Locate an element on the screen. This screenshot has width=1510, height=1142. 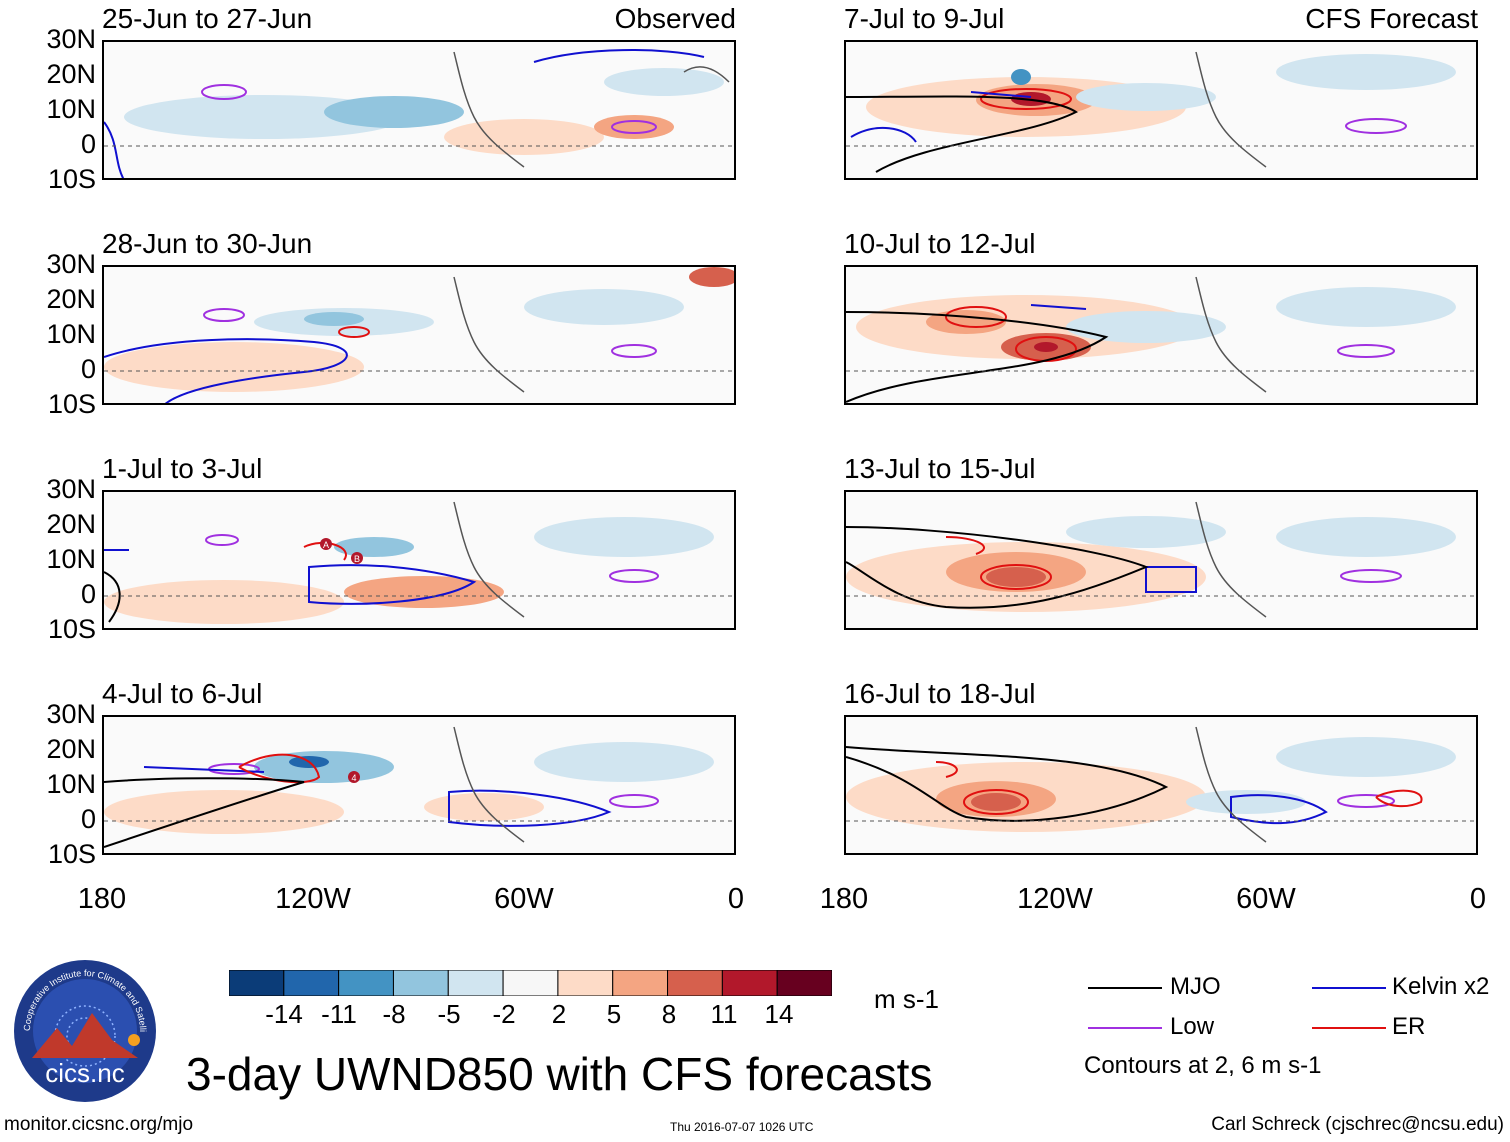
panel-title: 10-Jul to 12-Jul is located at coordinates (940, 243).